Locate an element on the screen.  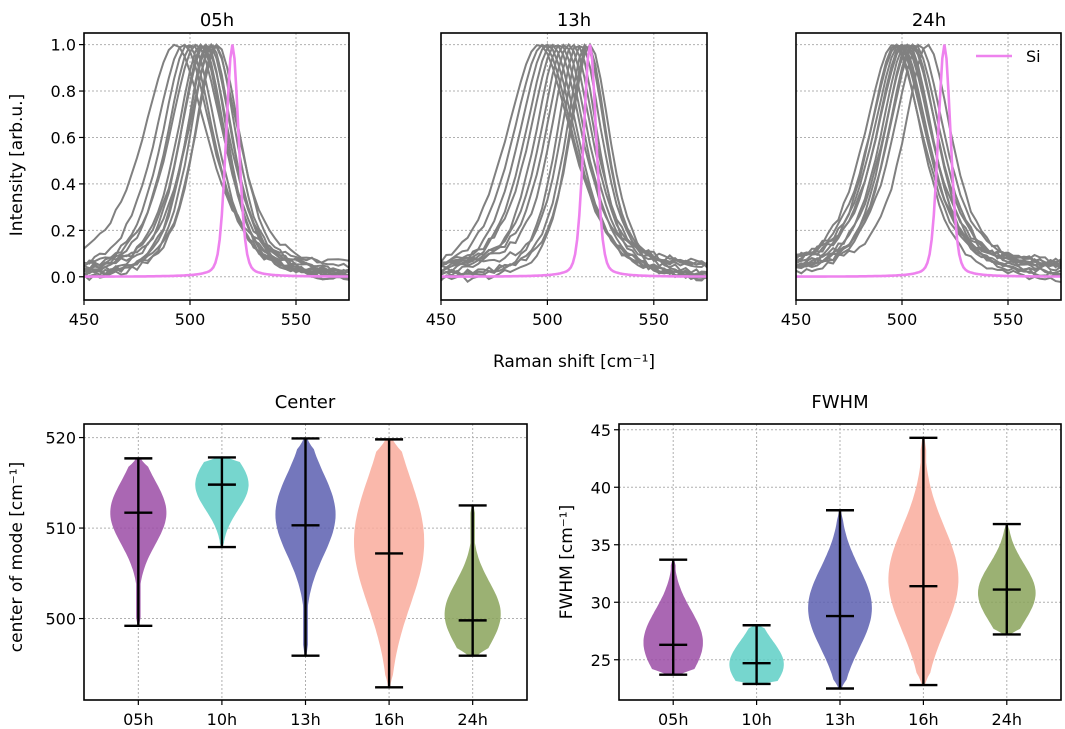
y-axis-label-center: center of mode [cm⁻¹] is located at coordinates (17, 557).